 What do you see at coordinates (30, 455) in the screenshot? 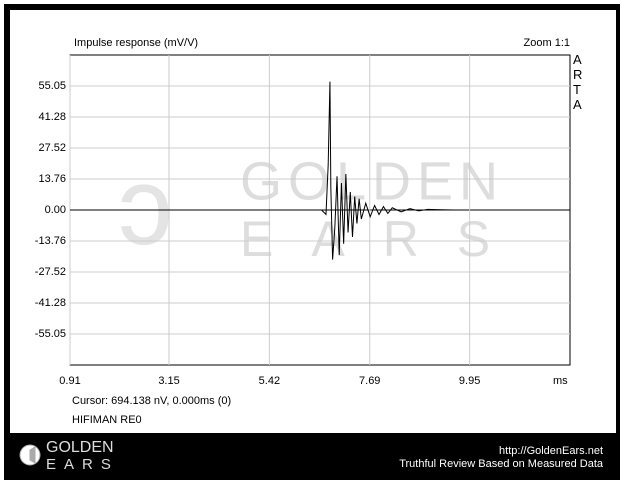
I see `footer-logo-icon` at bounding box center [30, 455].